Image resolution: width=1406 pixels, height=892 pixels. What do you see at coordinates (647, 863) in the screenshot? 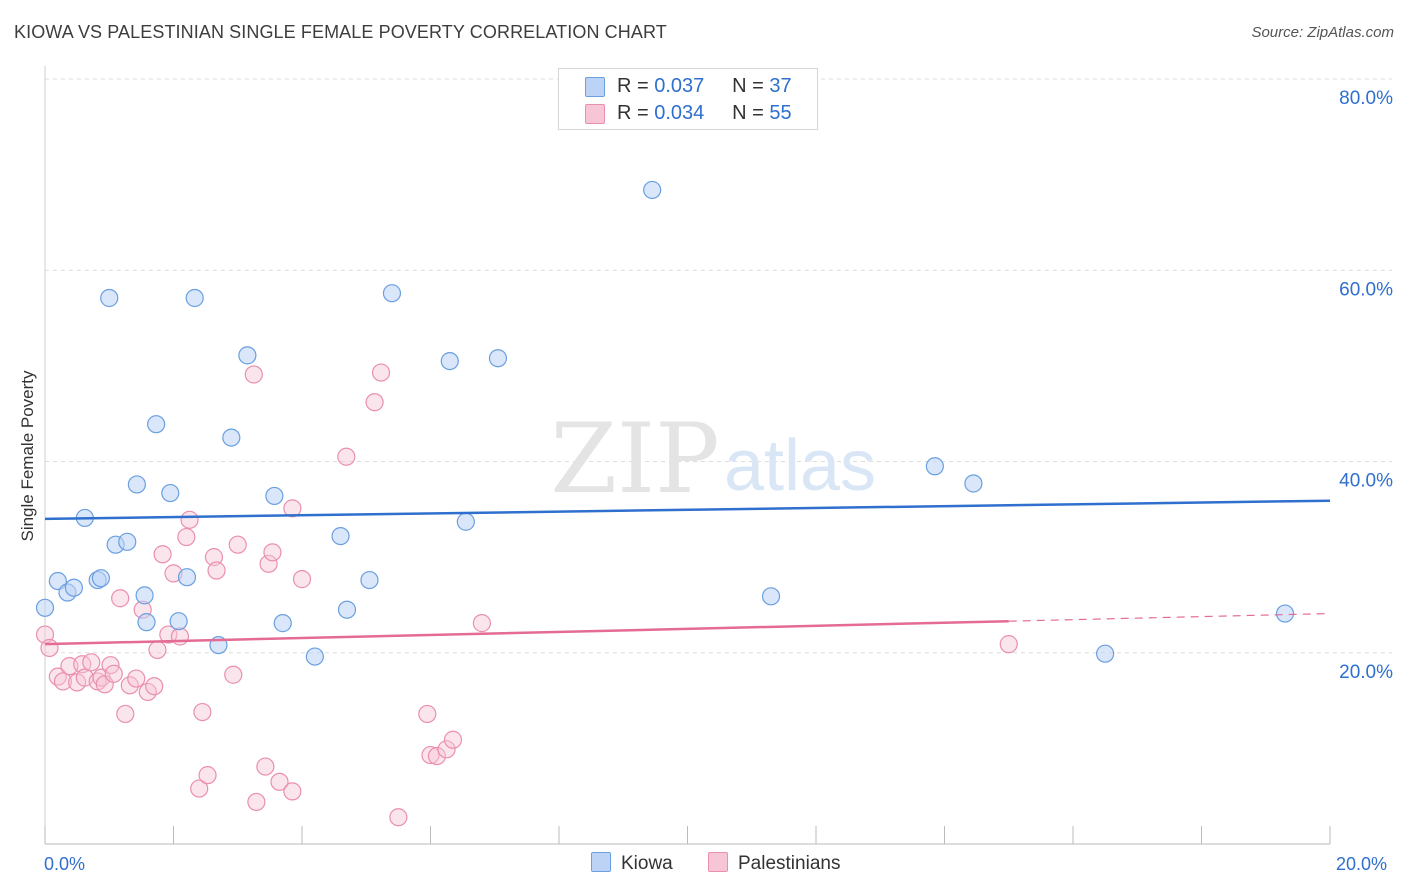
I see `bottom-legend-label-kiowa: Kiowa` at bounding box center [647, 863].